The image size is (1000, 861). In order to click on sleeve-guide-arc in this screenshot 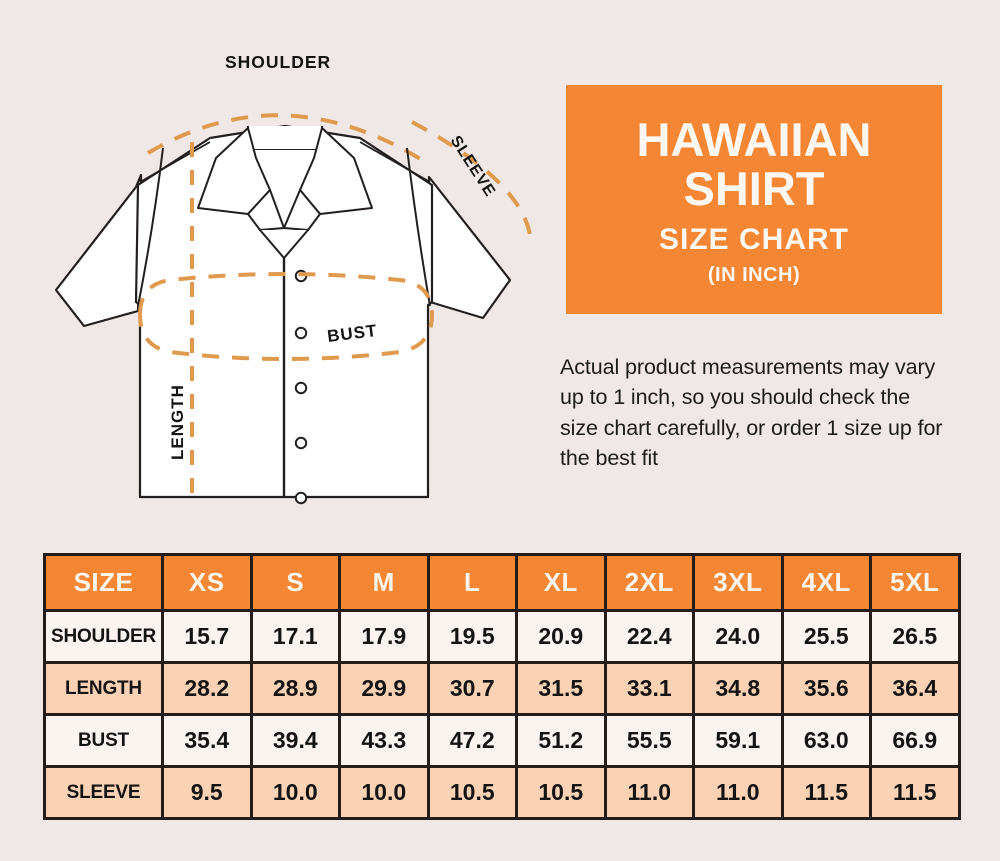, I will do `click(471, 178)`.